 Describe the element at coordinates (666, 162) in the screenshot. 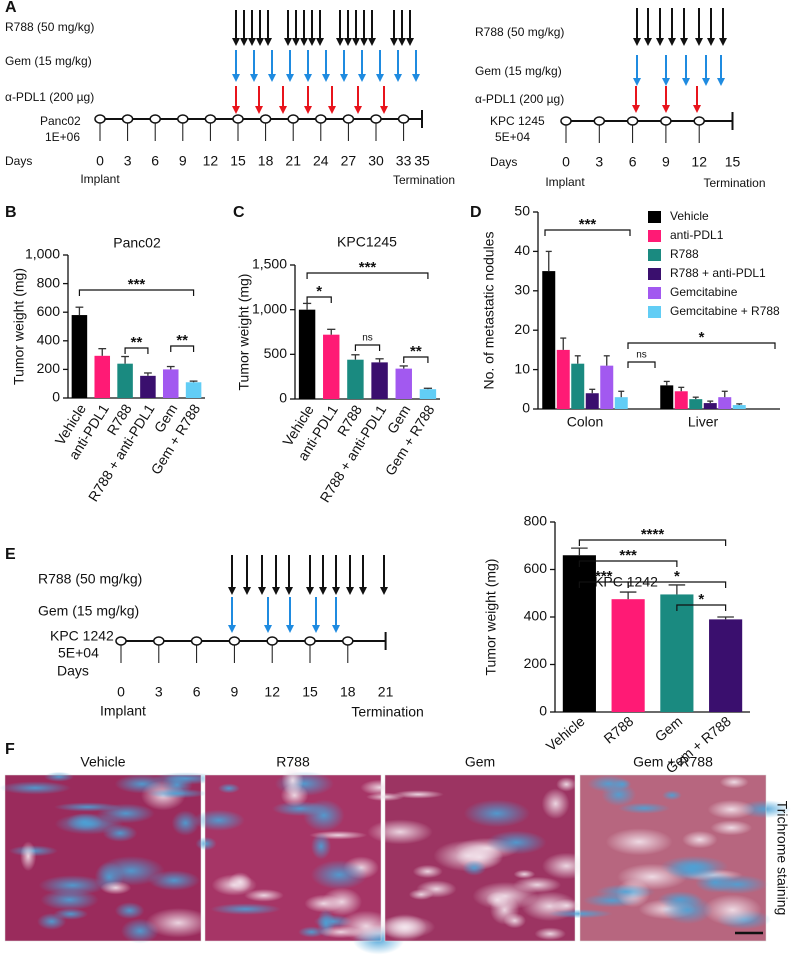

I see `day-label: 9` at that location.